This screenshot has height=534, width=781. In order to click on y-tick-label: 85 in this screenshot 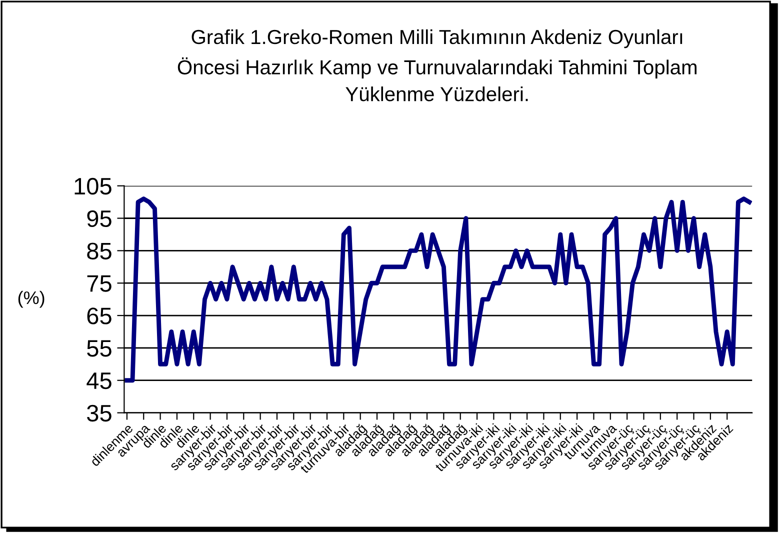, I will do `click(99, 251)`.